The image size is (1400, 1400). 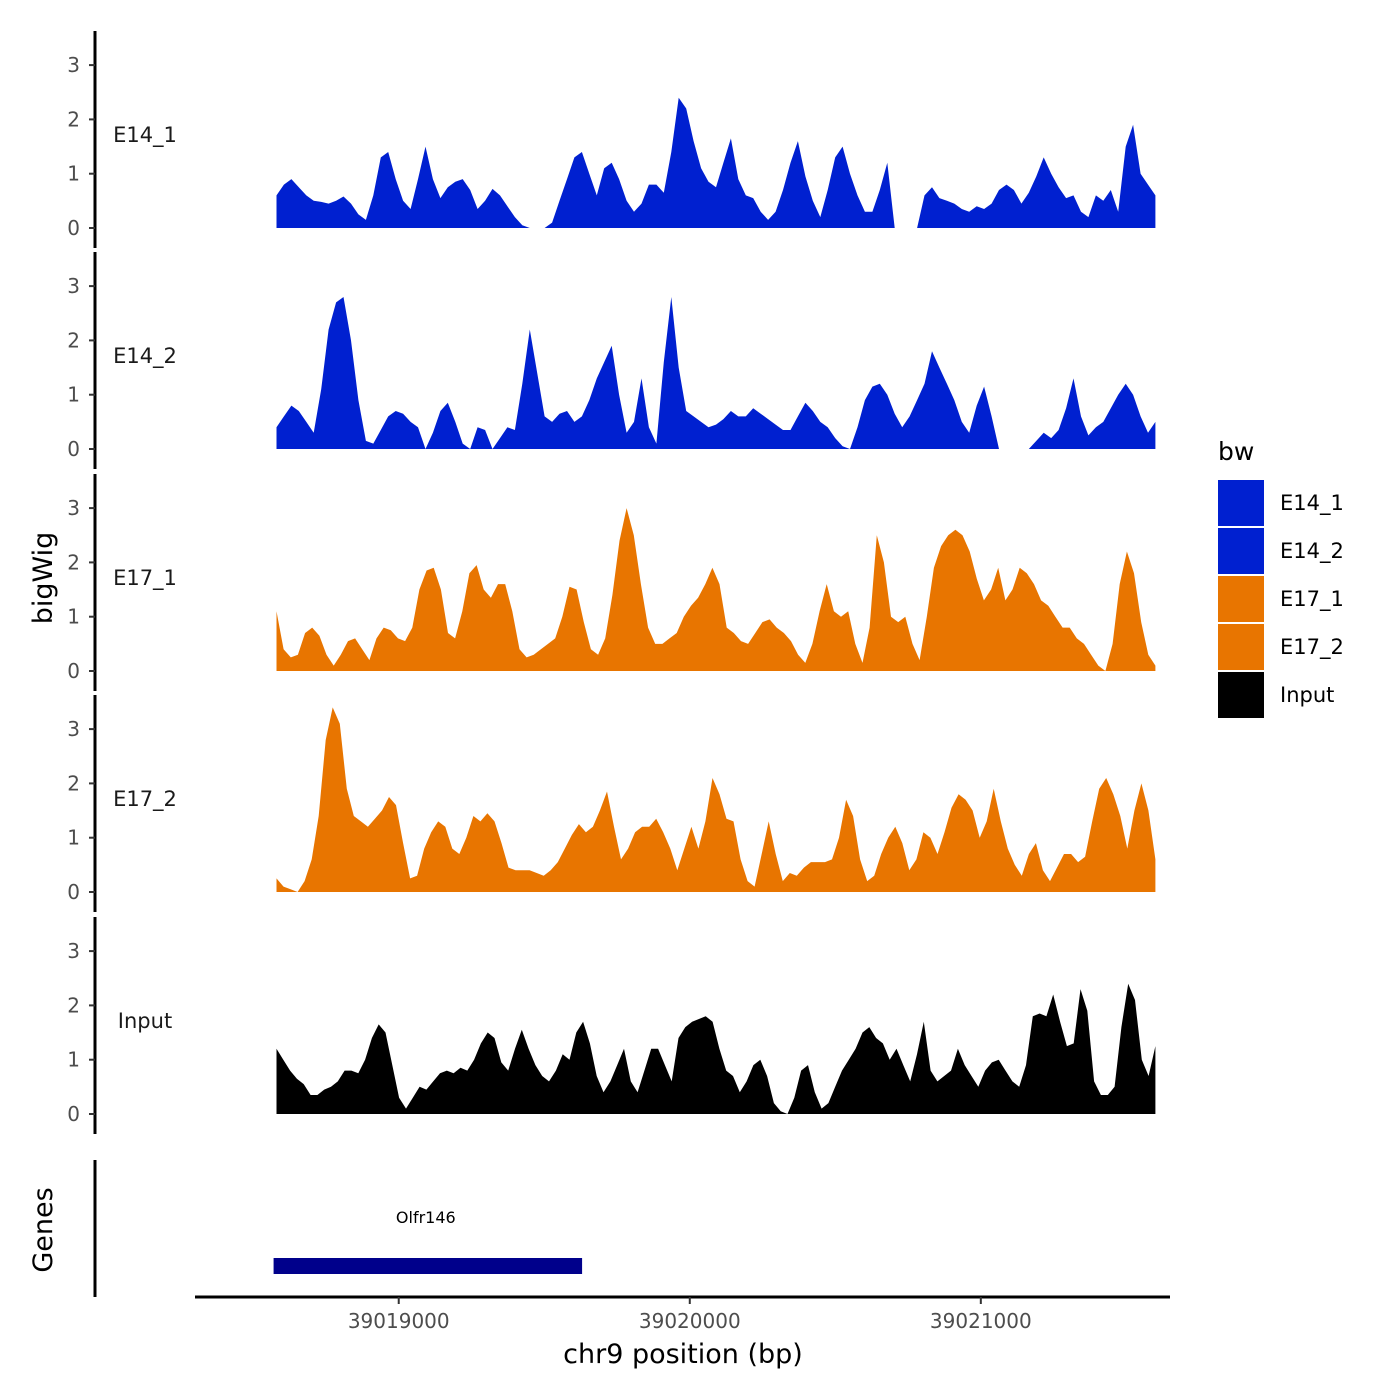 I want to click on legend-item-E14_2: E14_2, so click(x=1281, y=551).